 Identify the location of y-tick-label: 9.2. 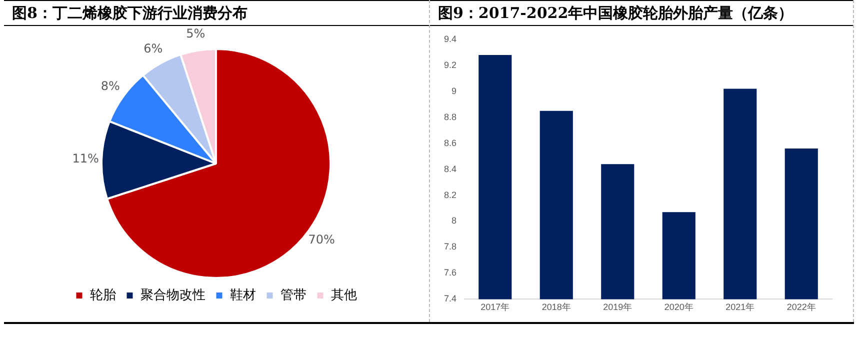
(450, 65).